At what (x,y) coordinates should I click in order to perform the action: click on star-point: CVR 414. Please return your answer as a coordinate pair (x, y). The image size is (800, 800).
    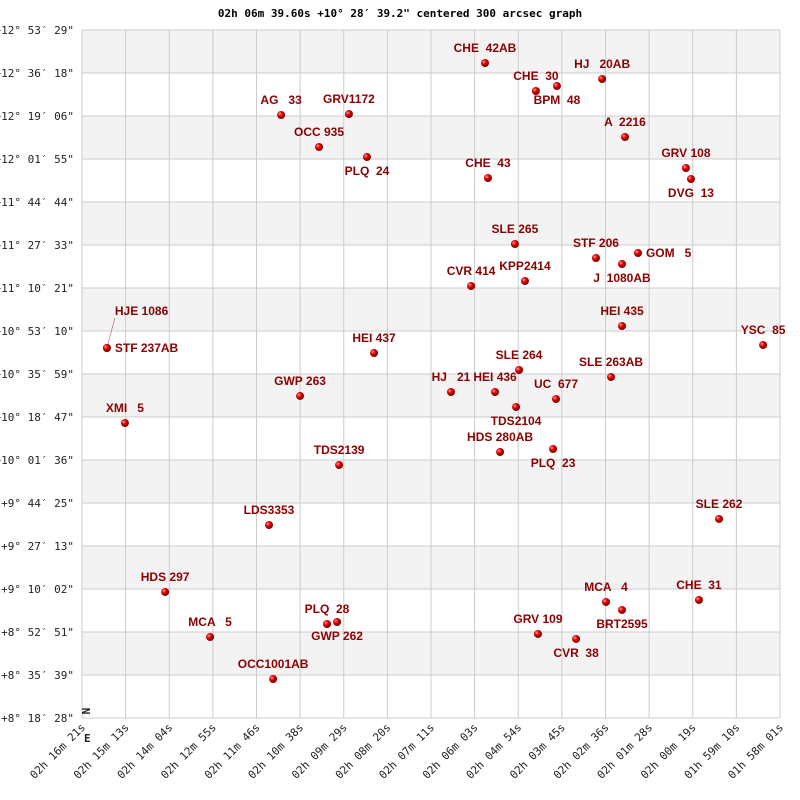
    Looking at the image, I should click on (471, 277).